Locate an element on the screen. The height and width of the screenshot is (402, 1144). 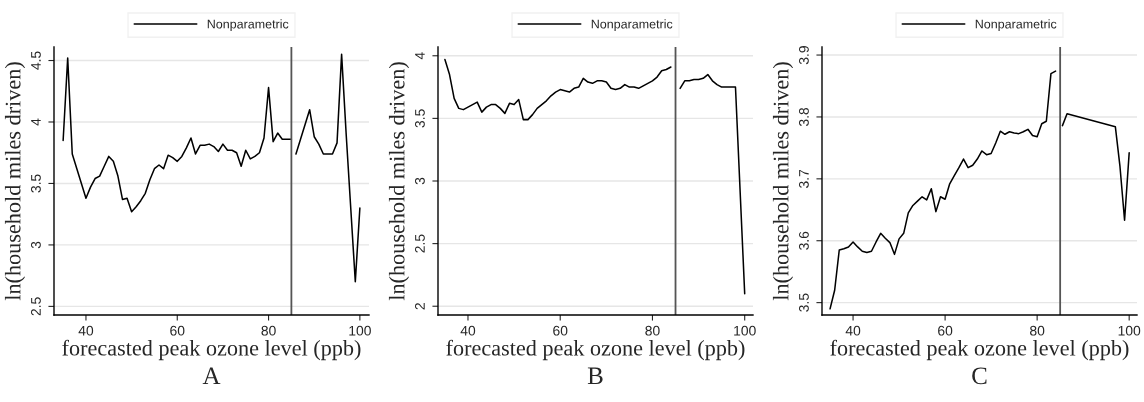
y-tick-label: 3.9 is located at coordinates (804, 55).